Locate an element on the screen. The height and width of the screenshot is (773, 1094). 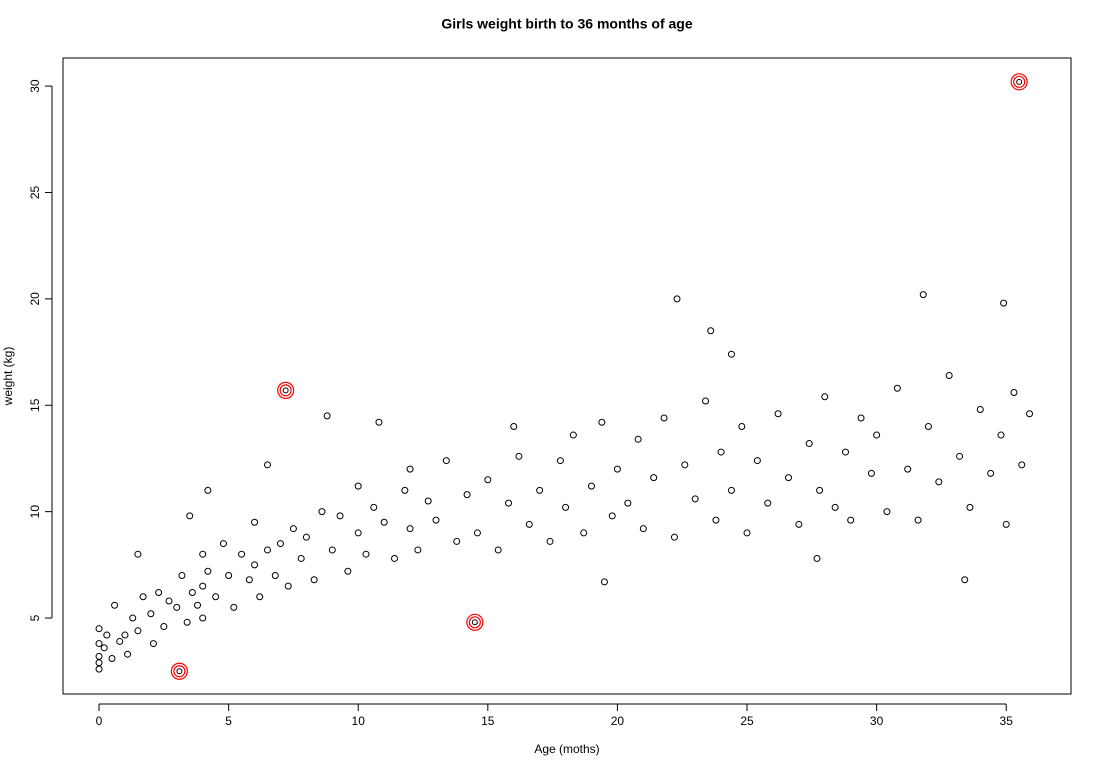
y-tick-label: 20 is located at coordinates (35, 299).